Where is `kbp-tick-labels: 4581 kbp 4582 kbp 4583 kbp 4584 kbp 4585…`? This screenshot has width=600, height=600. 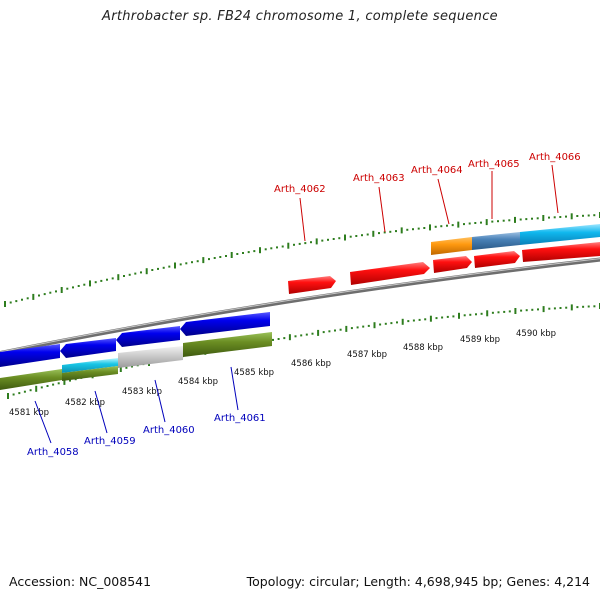 kbp-tick-labels: 4581 kbp 4582 kbp 4583 kbp 4584 kbp 4585… is located at coordinates (282, 373).